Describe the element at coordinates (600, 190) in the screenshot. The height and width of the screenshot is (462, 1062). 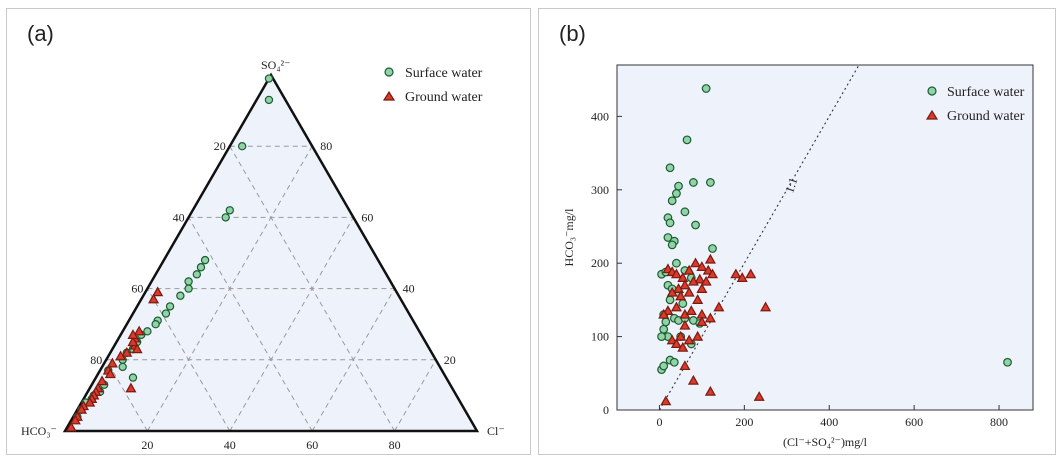
I see `y-tick-label: 300` at that location.